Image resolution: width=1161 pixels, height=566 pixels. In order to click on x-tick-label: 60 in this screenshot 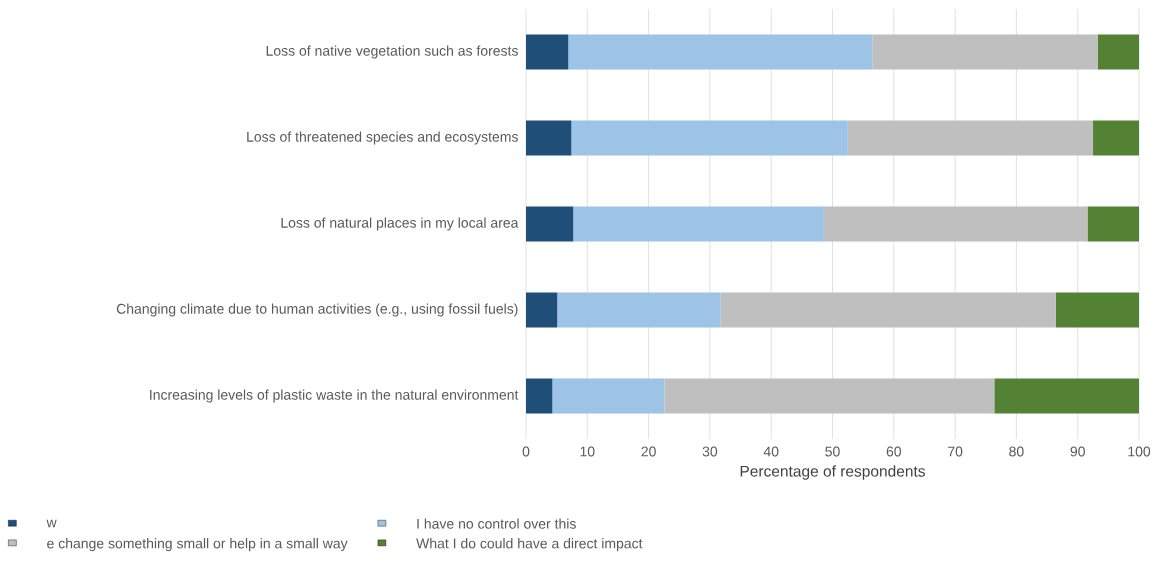, I will do `click(894, 451)`.